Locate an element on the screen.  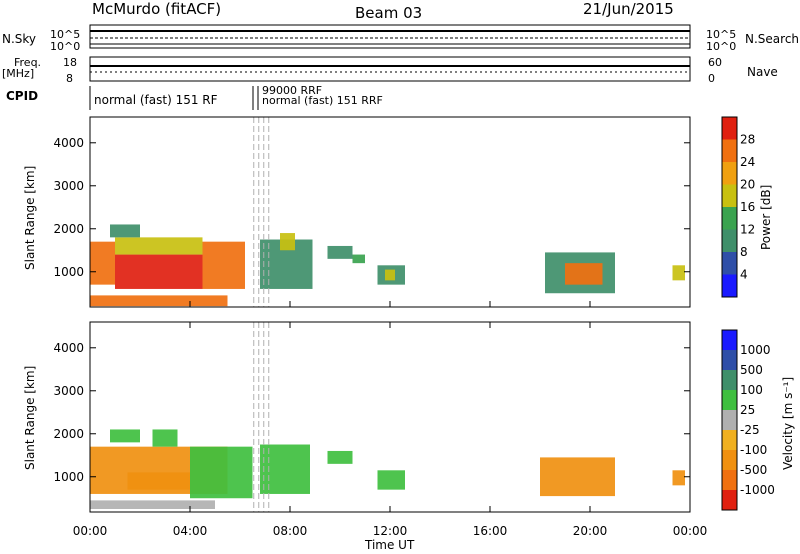
power-colorbar: 4 8 12 16 20 24 28 Power [dB] is located at coordinates (747, 207).